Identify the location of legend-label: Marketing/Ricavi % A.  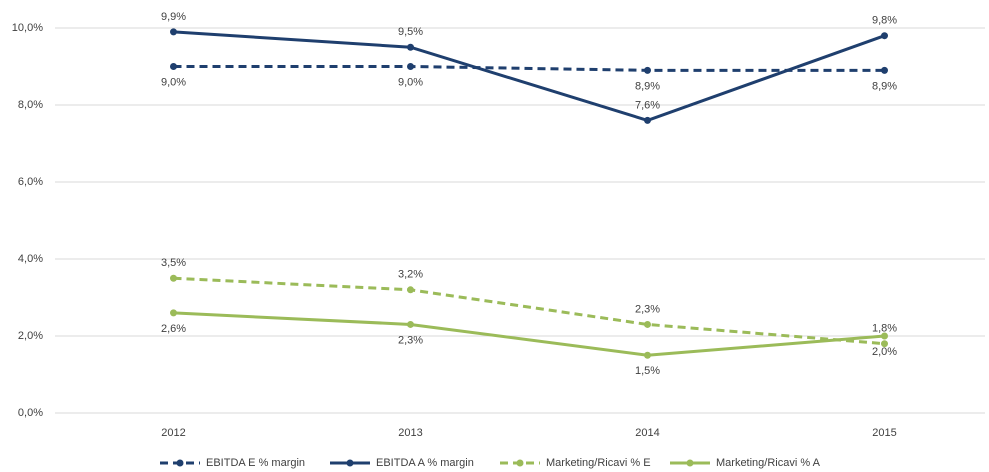
(768, 463).